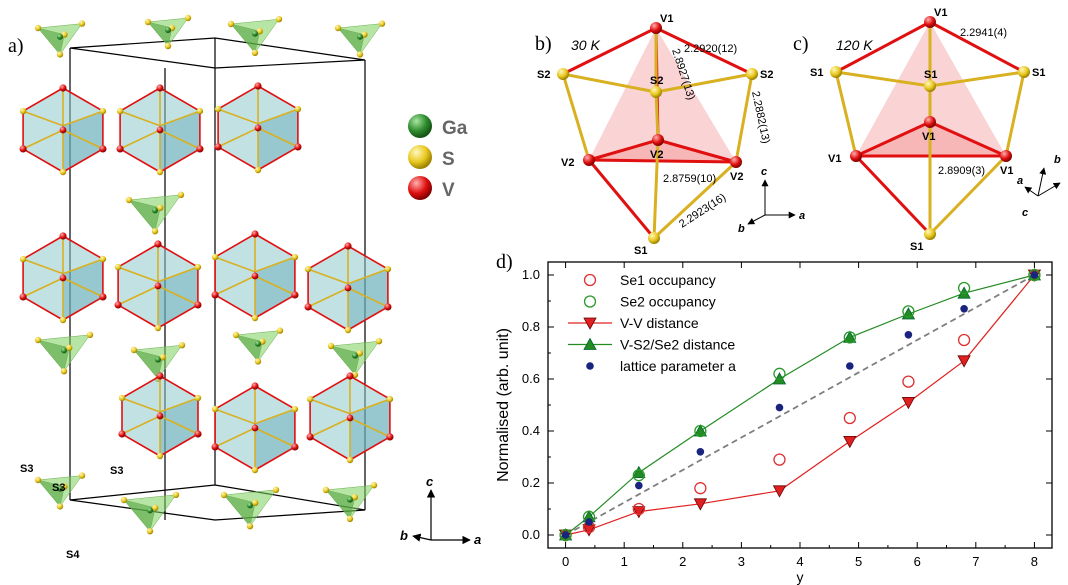  I want to click on s-atom-icon, so click(420, 157).